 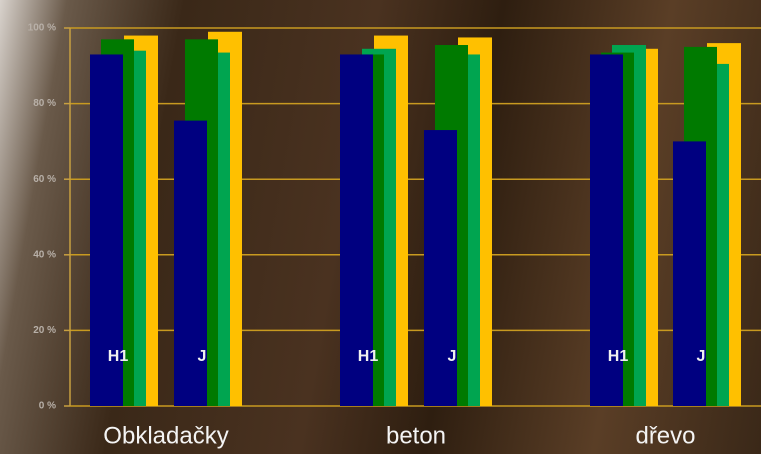 What do you see at coordinates (44, 254) in the screenshot?
I see `y-tick-label: 40 %` at bounding box center [44, 254].